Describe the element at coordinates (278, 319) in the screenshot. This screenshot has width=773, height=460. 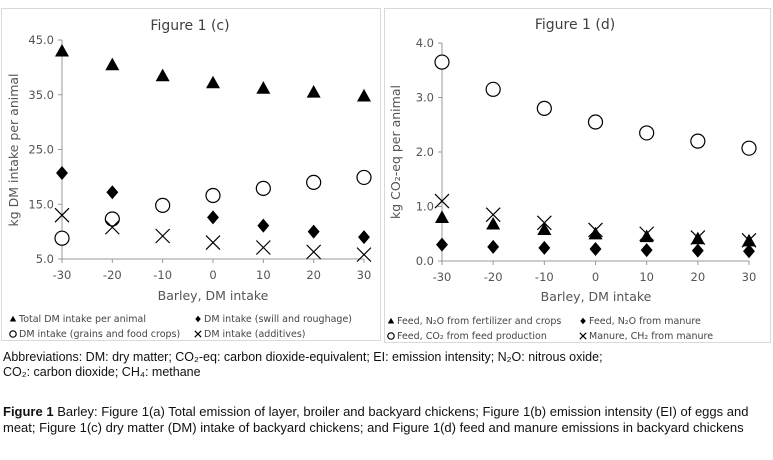
I see `legend-label: DM intake (swill and roughage)` at that location.